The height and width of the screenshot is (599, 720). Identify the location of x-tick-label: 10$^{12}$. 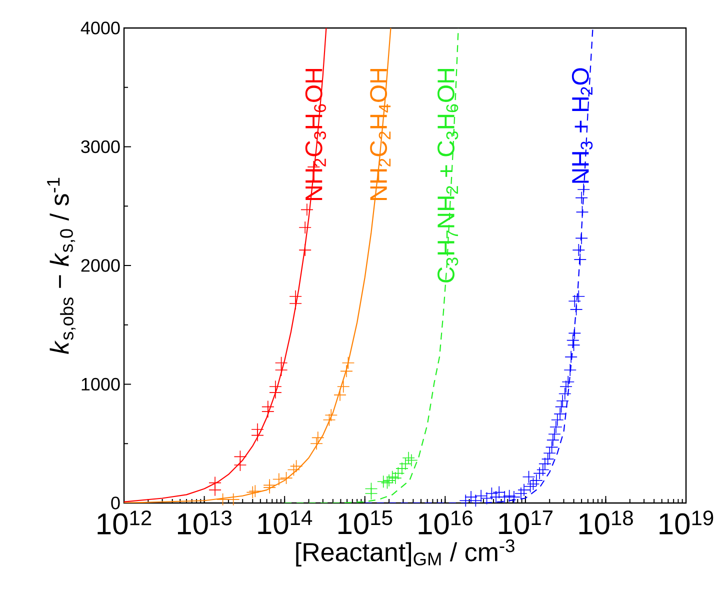
(125, 522).